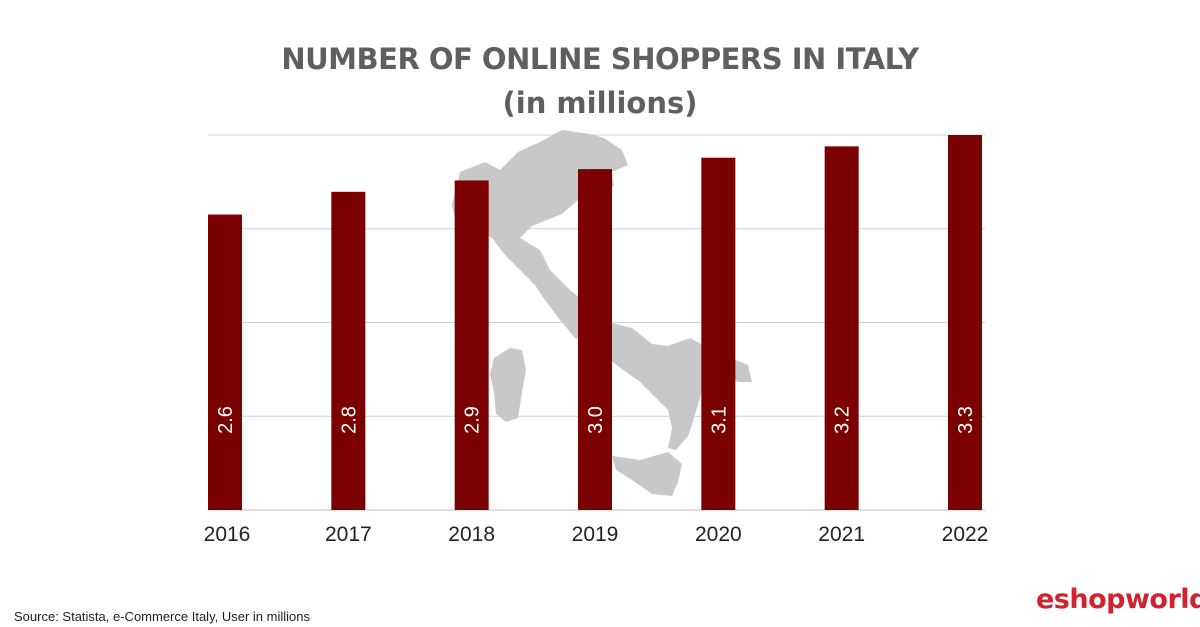 This screenshot has height=627, width=1200. Describe the element at coordinates (349, 420) in the screenshot. I see `data-label-2017: 2.8` at that location.